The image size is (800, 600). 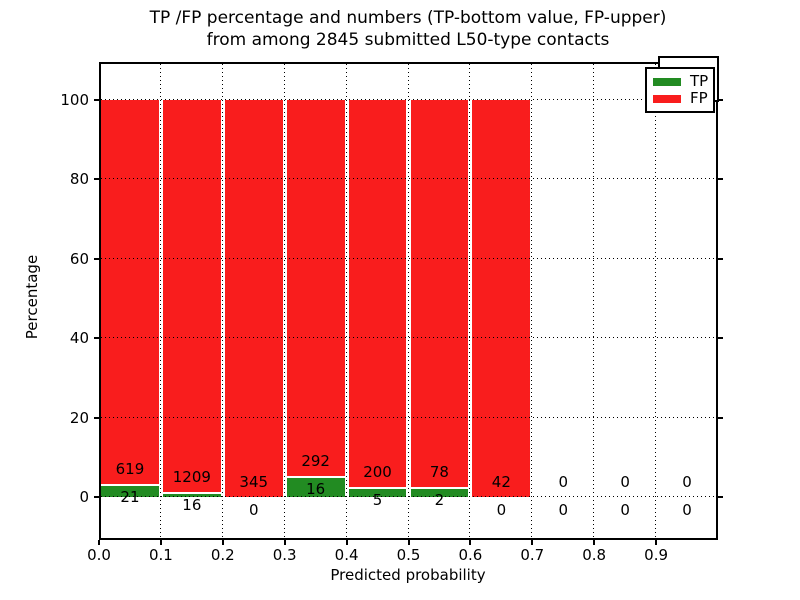 What do you see at coordinates (99, 555) in the screenshot?
I see `x-tick-label: 0.0` at bounding box center [99, 555].